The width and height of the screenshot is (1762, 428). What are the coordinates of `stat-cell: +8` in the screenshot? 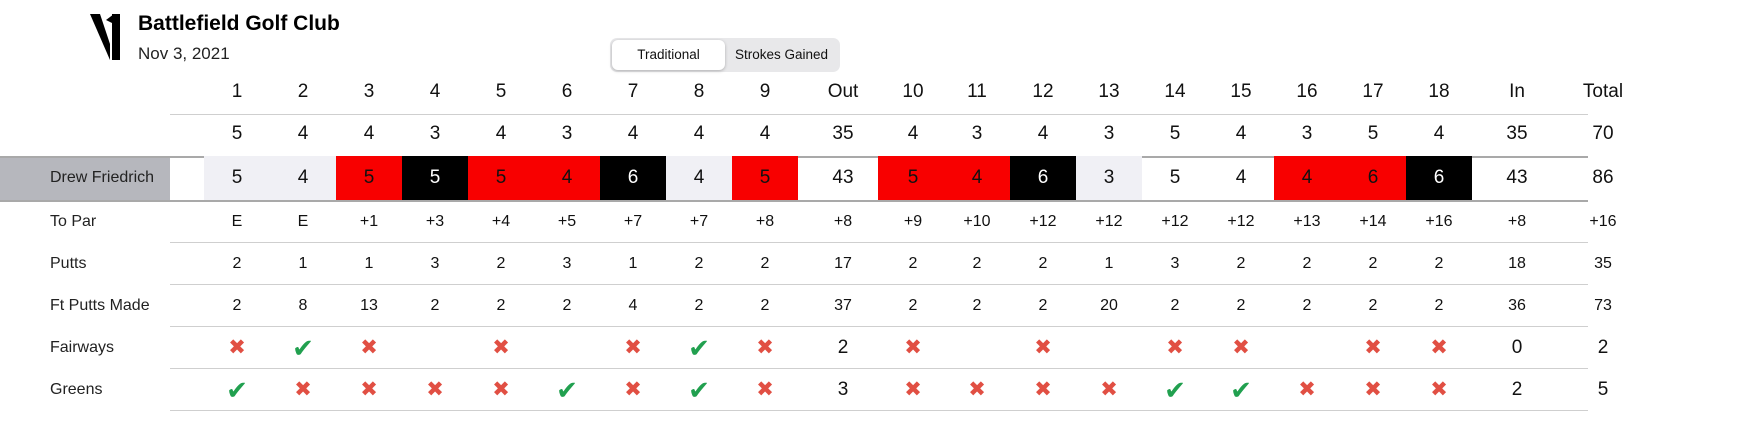 It's located at (765, 221).